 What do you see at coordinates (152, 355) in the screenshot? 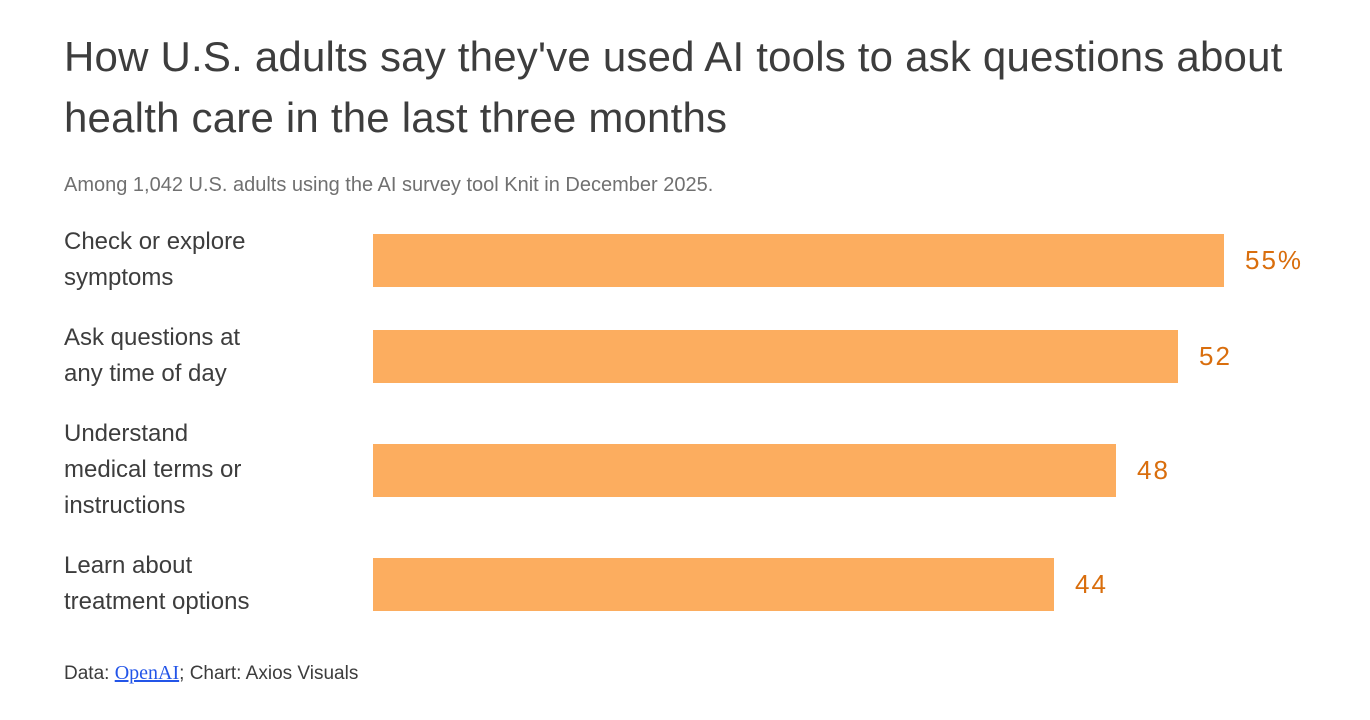
I see `category-label: Ask questions at any time of day` at bounding box center [152, 355].